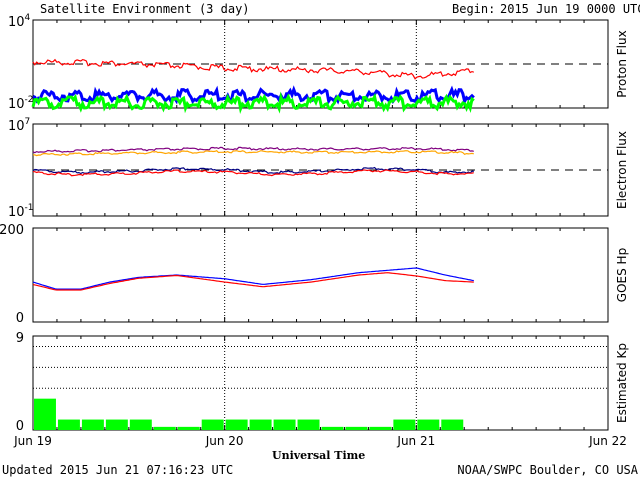  I want to click on proton-y-tick-label: 10⁴, so click(19, 21).